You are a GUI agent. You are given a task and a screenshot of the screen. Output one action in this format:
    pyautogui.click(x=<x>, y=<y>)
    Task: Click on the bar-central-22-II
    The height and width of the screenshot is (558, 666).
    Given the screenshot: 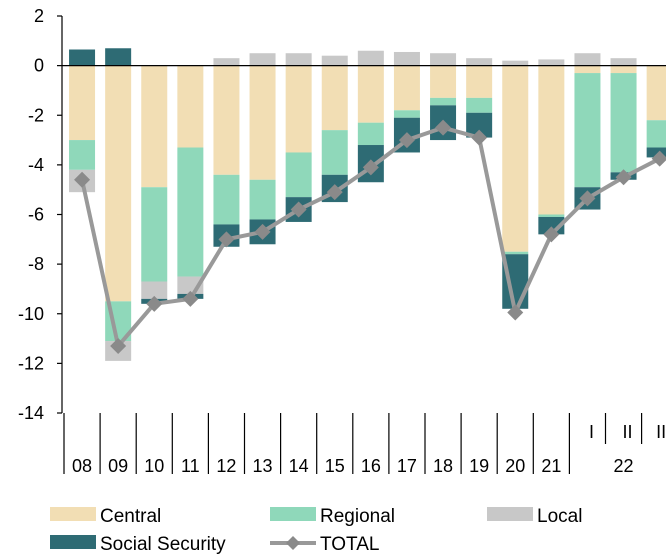 What is the action you would take?
    pyautogui.click(x=623, y=69)
    